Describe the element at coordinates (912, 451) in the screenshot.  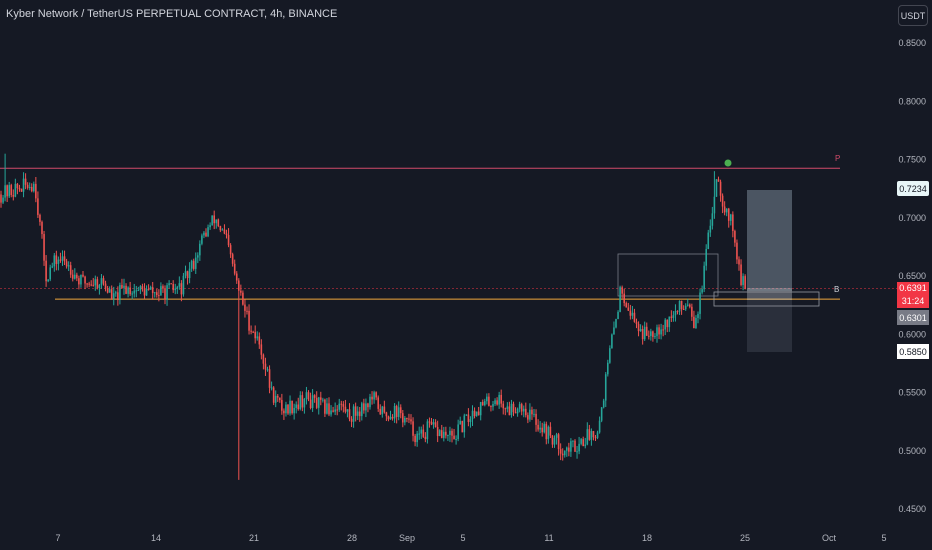
I see `y-axis-tick: 0.5000` at that location.